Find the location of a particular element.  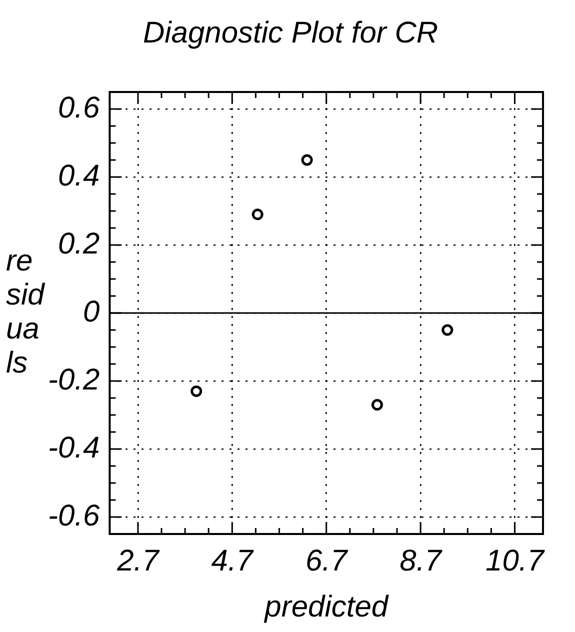

chart-title: Diagnostic Plot for CR is located at coordinates (290, 33).